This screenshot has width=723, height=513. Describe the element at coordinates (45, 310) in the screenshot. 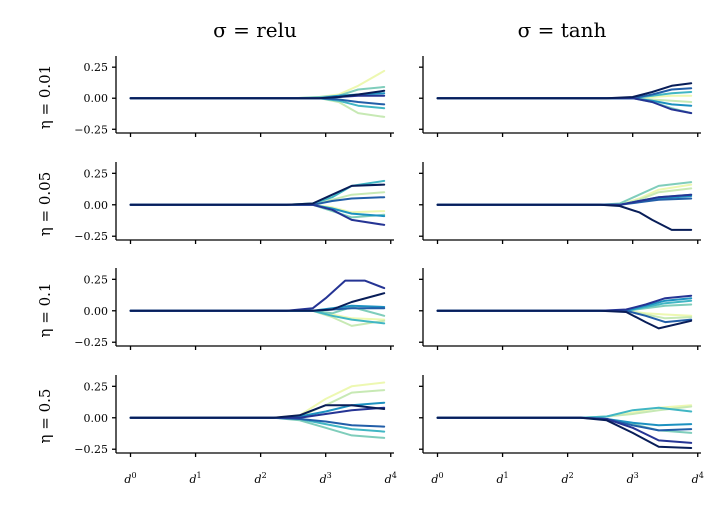

I see `row-label-2: η = 0.1` at that location.